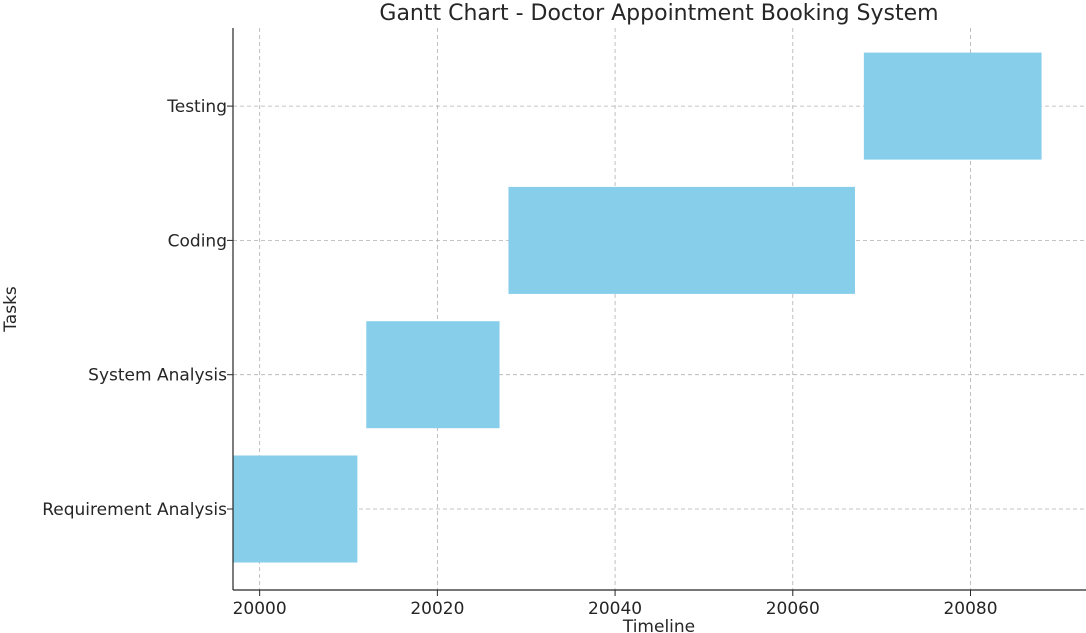  Describe the element at coordinates (11, 309) in the screenshot. I see `y-axis-label: Tasks` at that location.